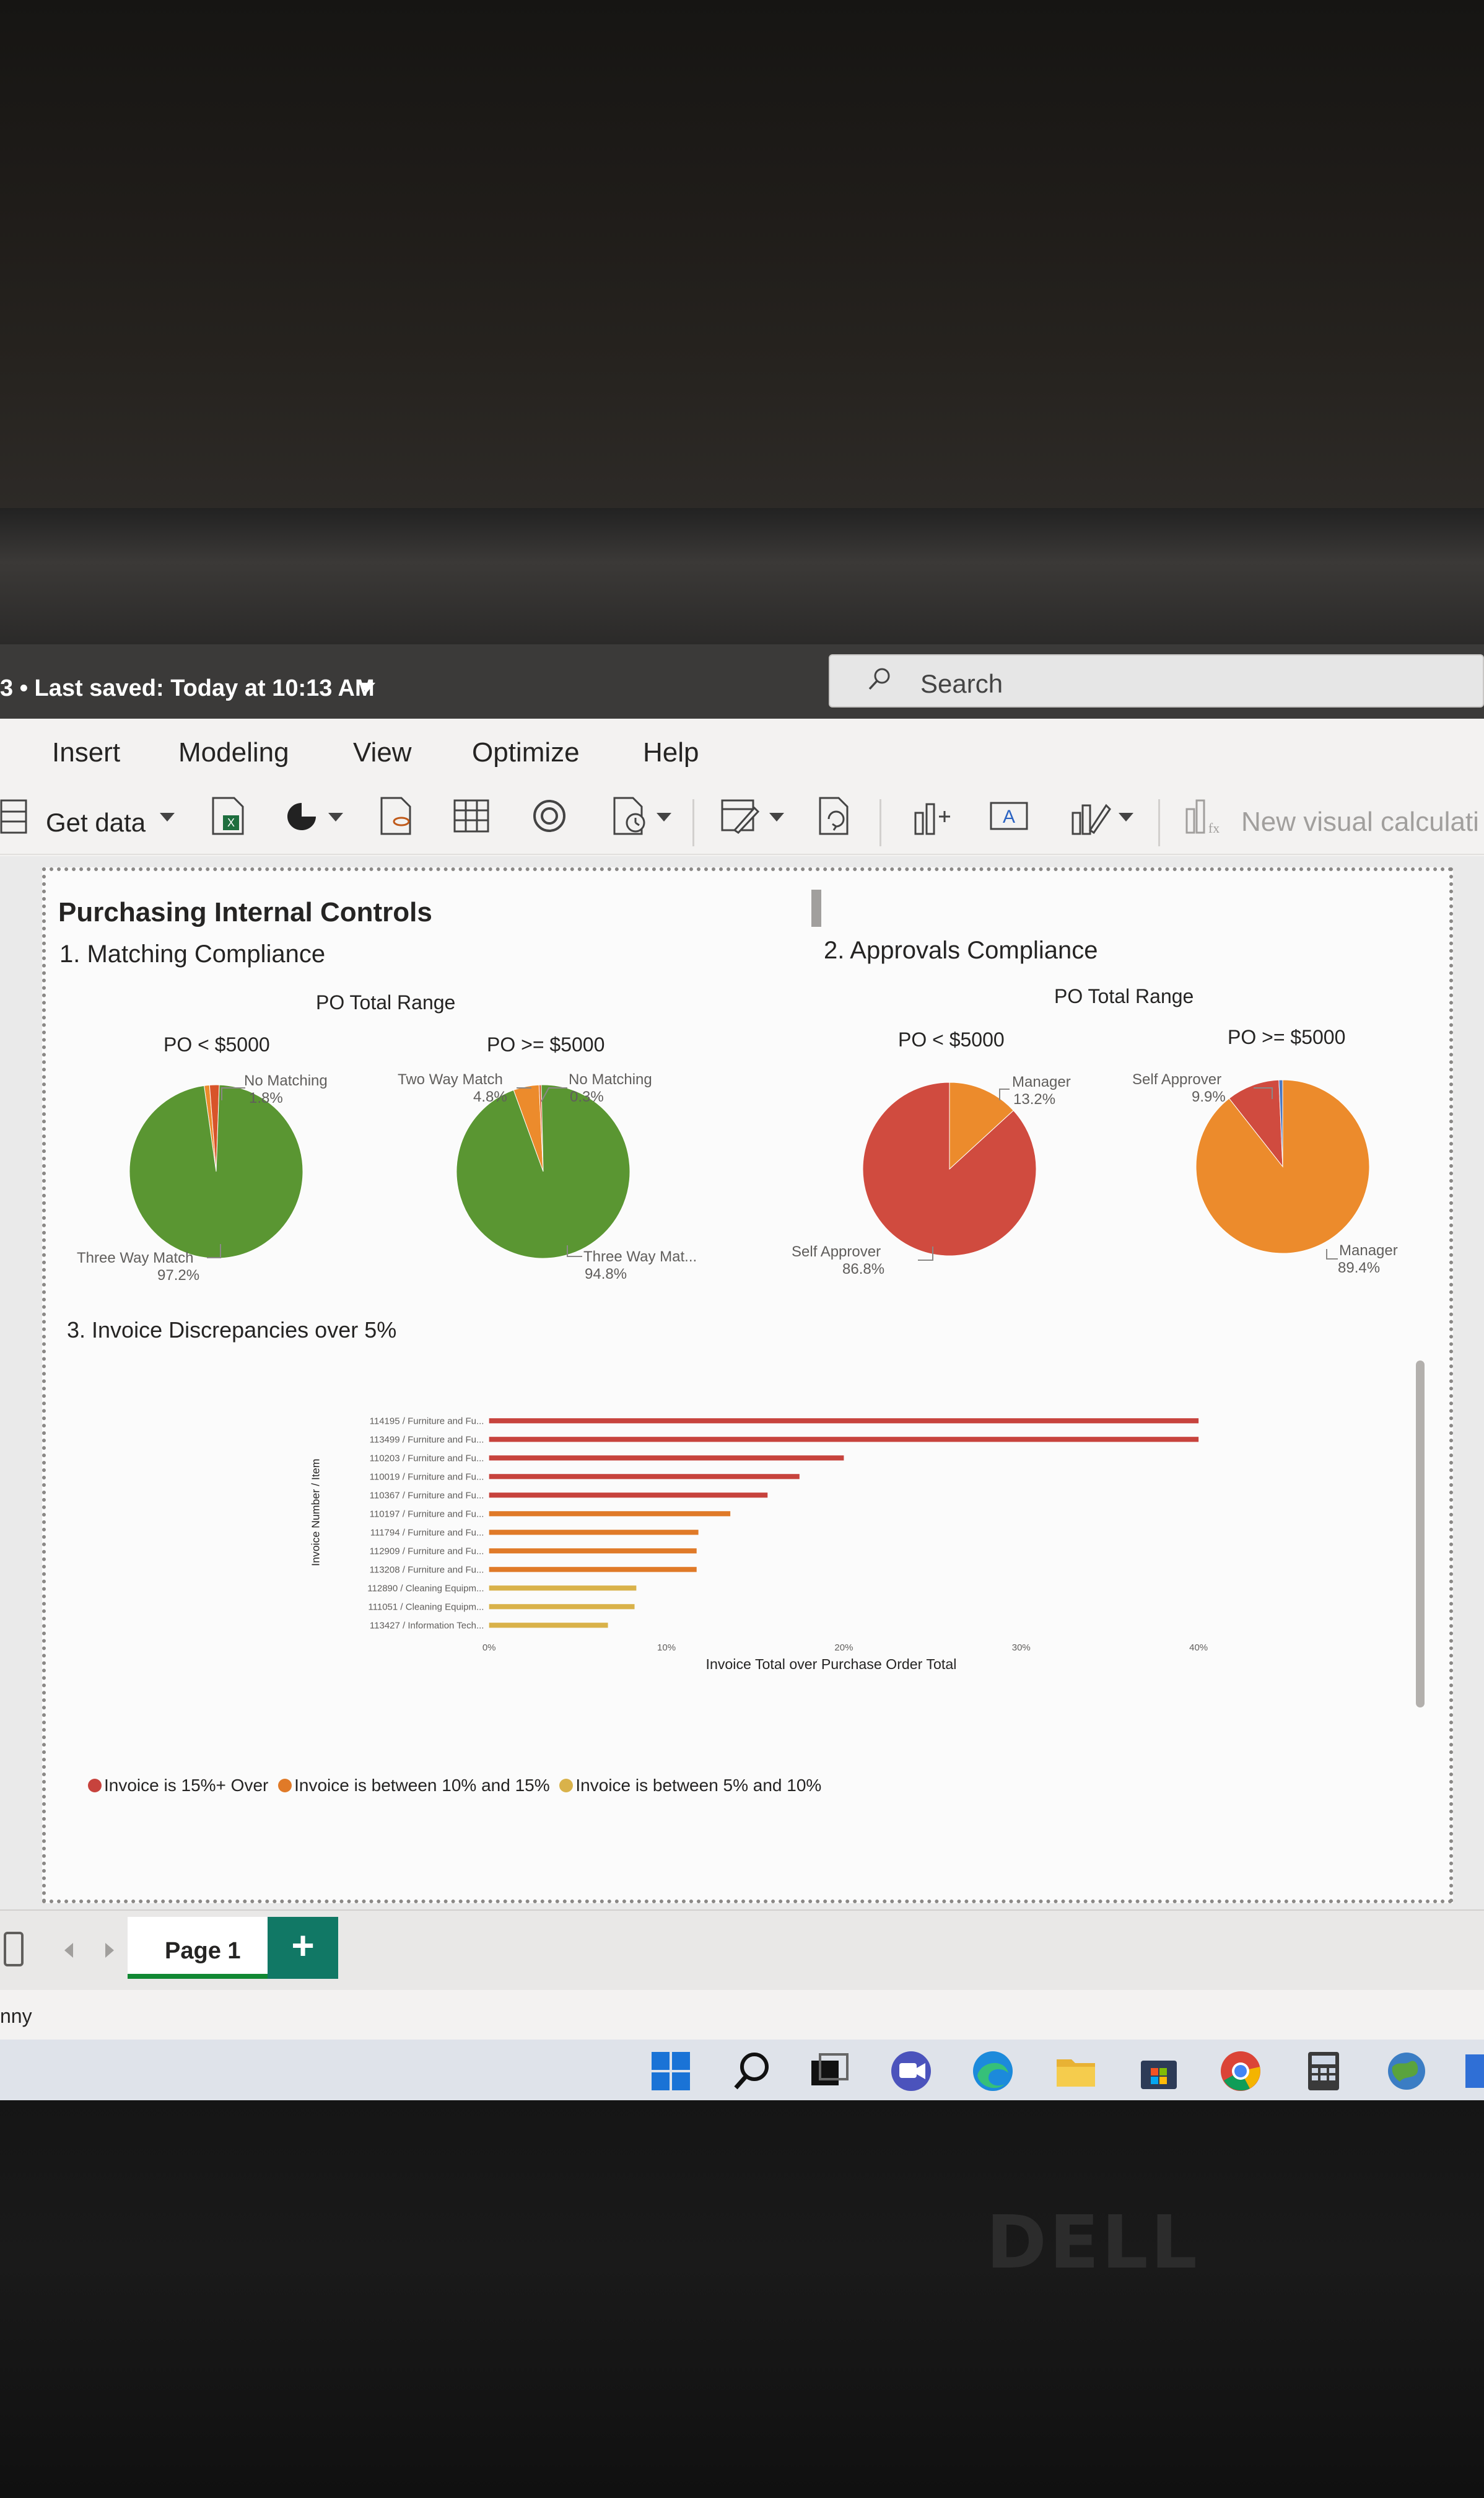  I want to click on legend-item: Invoice is between 10% and 15%, so click(414, 1786).